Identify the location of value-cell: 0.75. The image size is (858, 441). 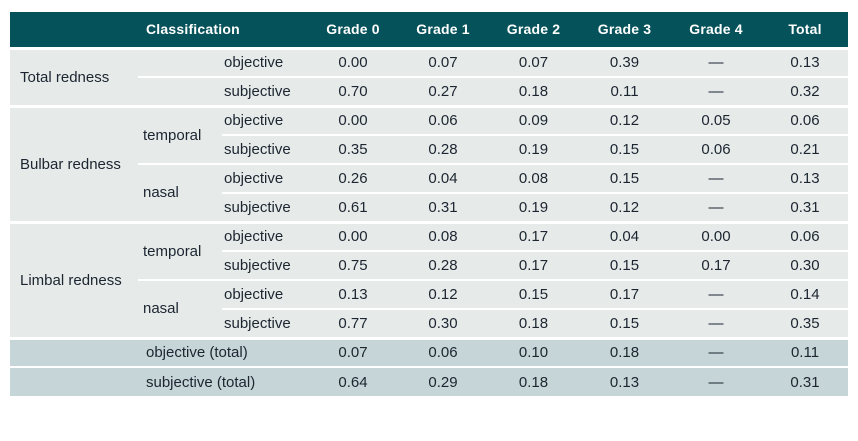
(353, 265).